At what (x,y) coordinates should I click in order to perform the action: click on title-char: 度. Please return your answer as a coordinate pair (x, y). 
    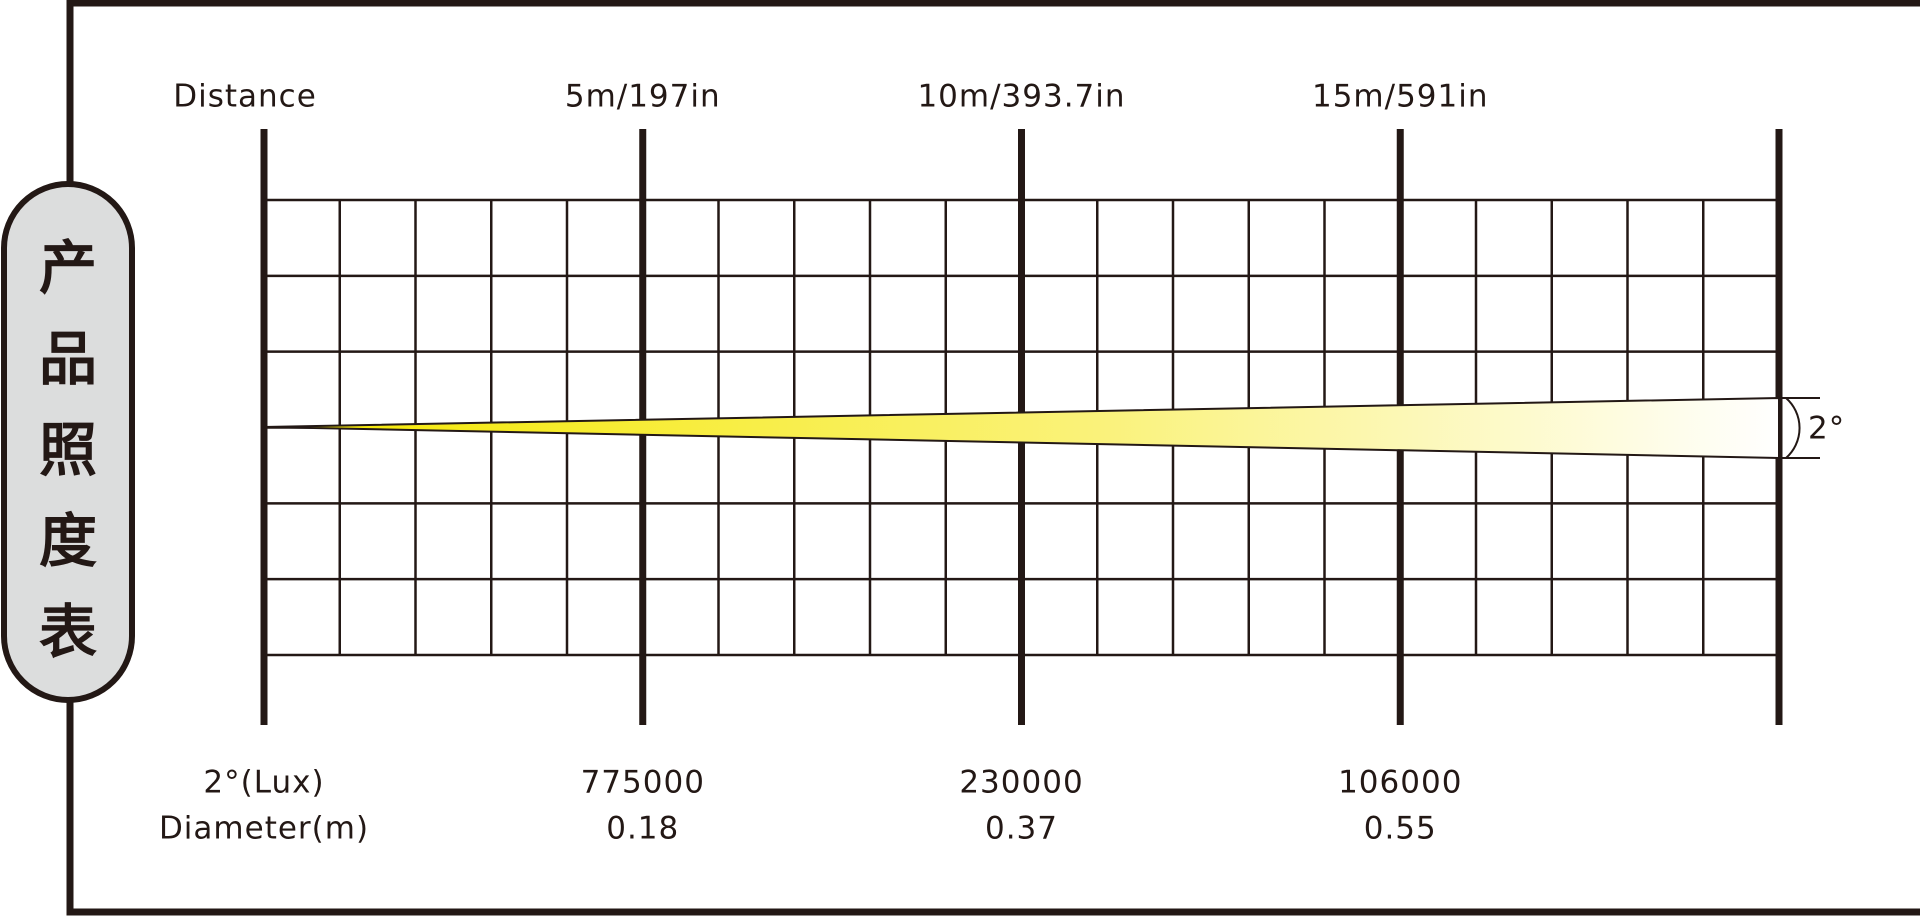
    Looking at the image, I should click on (68, 541).